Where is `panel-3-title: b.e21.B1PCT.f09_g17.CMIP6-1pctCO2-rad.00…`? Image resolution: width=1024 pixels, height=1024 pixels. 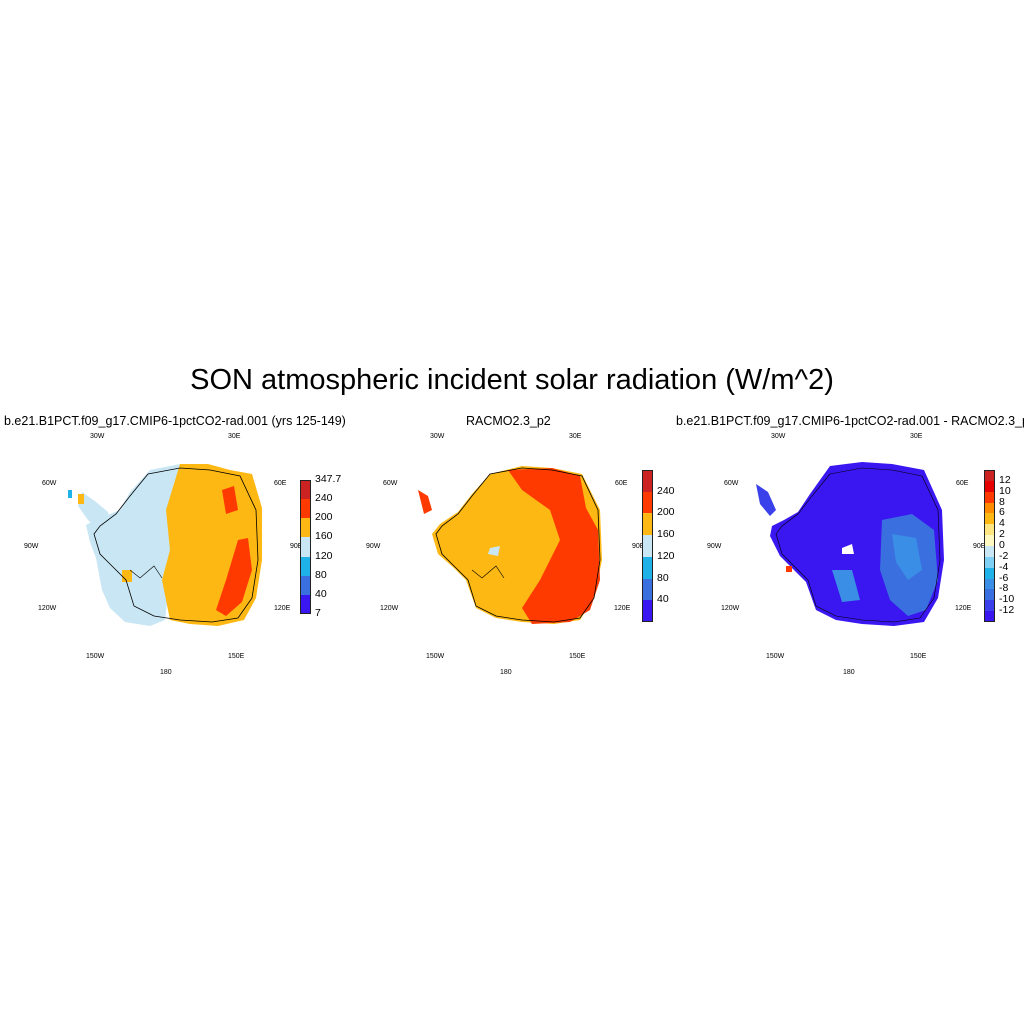
panel-3-title: b.e21.B1PCT.f09_g17.CMIP6-1pctCO2-rad.00… is located at coordinates (850, 421).